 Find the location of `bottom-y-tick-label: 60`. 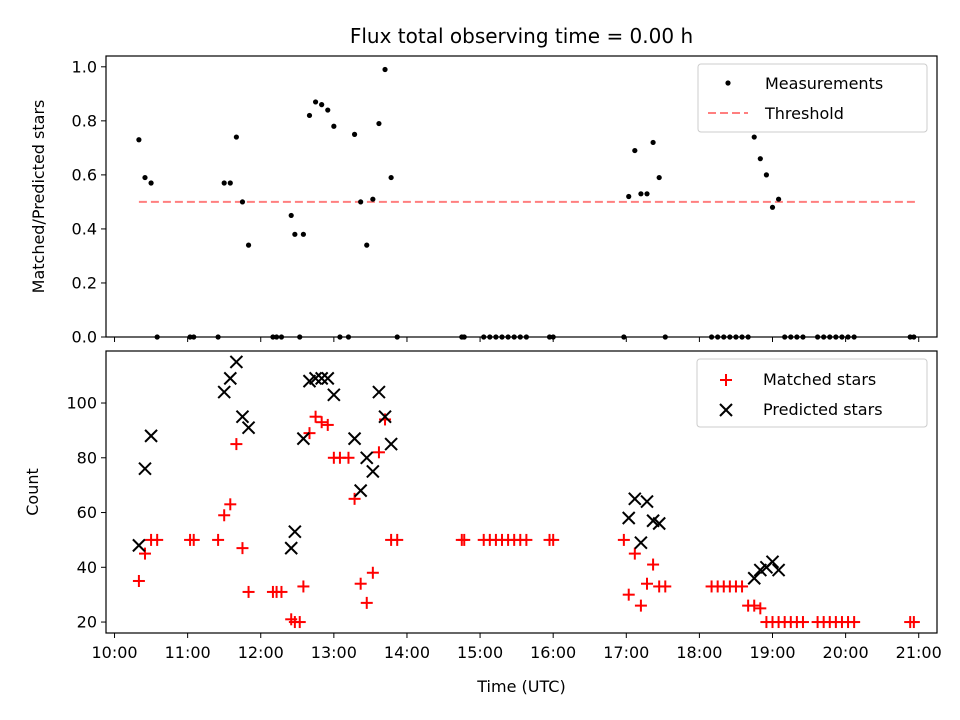

bottom-y-tick-label: 60 is located at coordinates (87, 512).